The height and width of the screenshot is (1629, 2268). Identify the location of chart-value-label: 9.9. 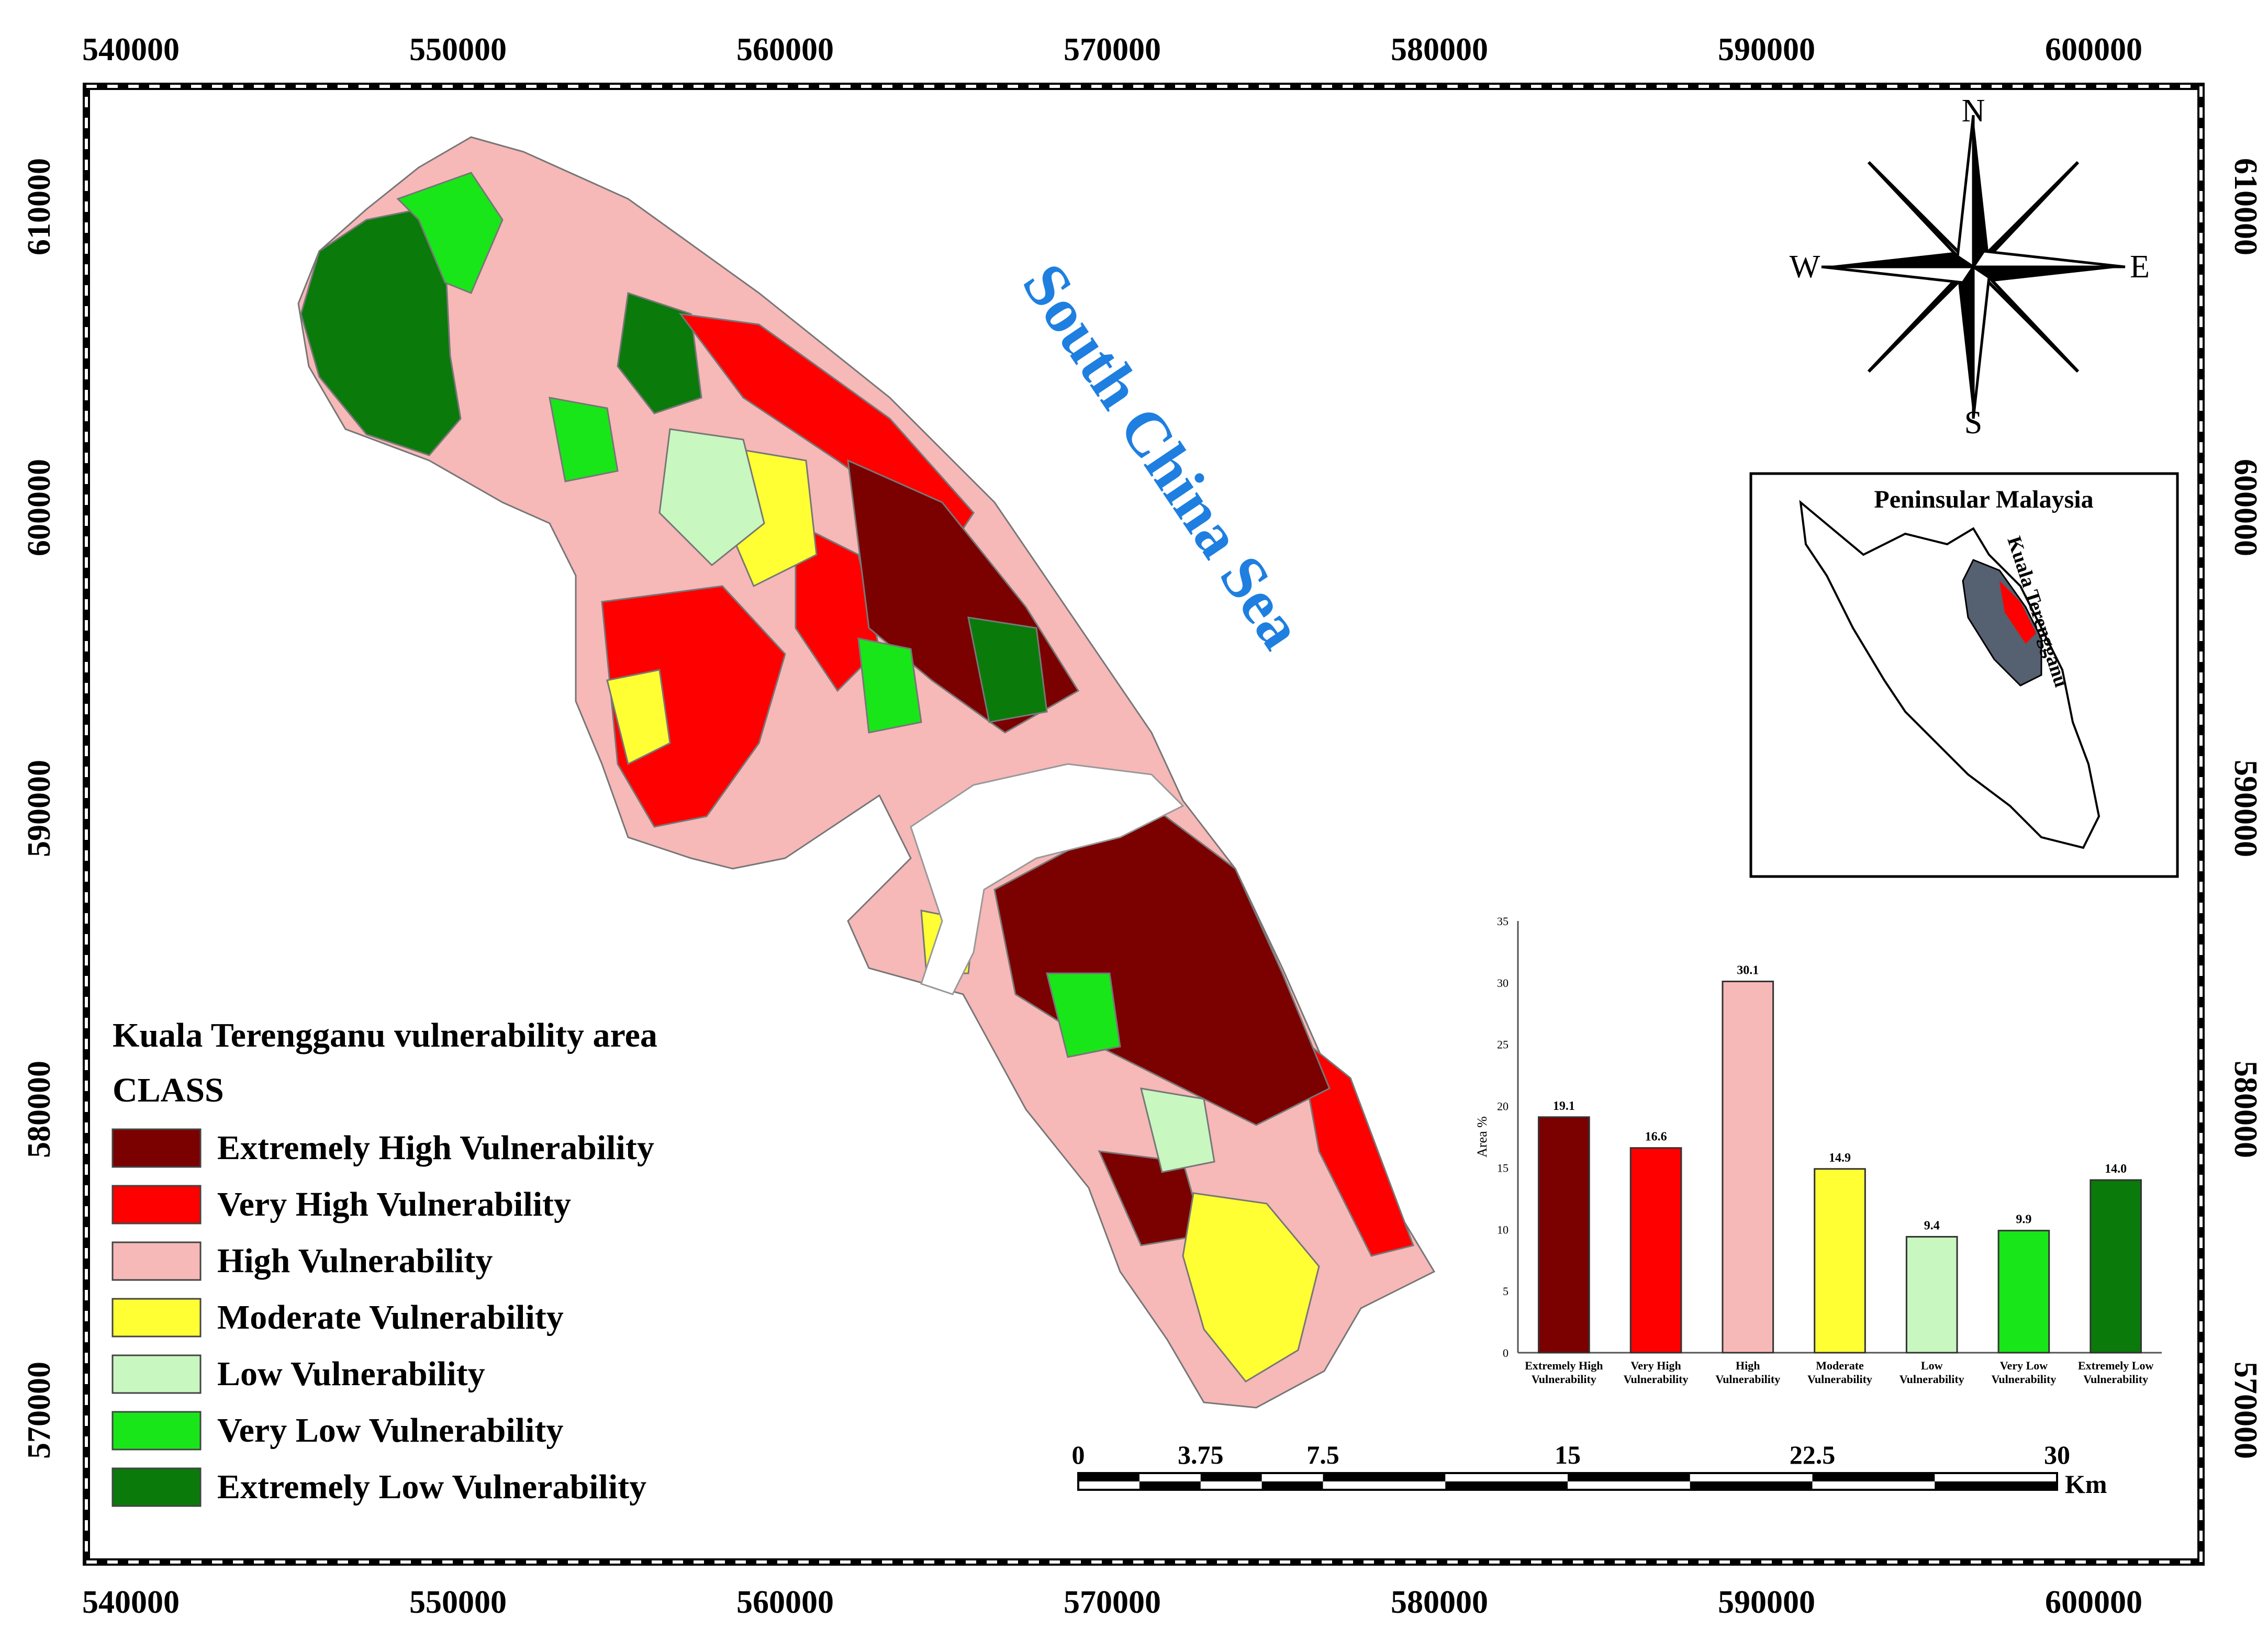
(2024, 1220).